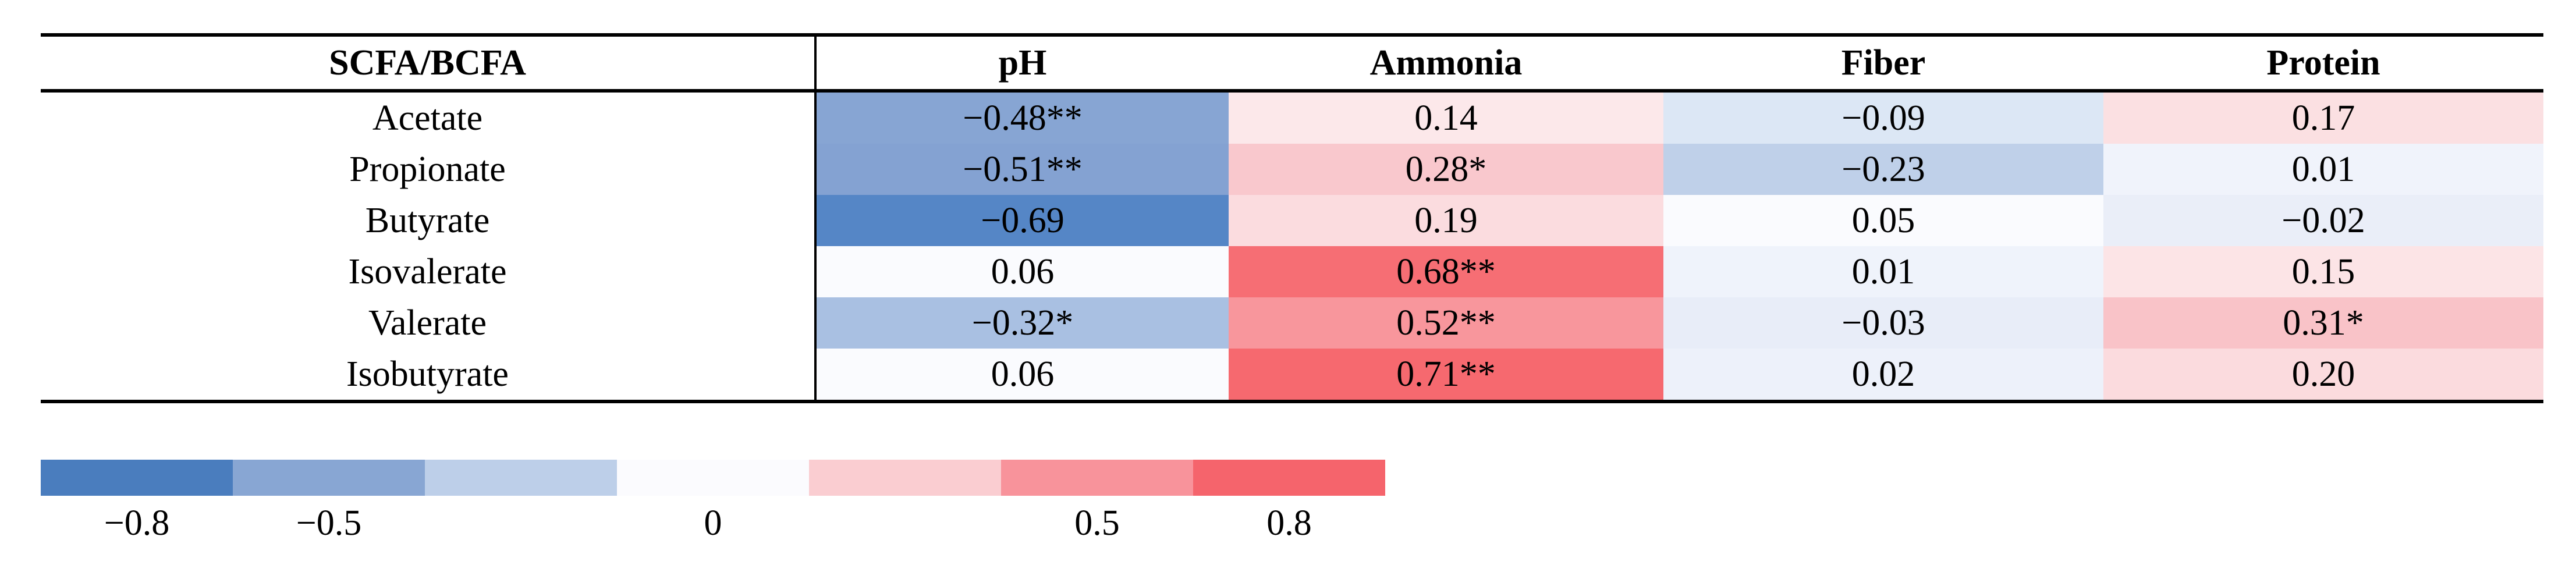 Image resolution: width=2576 pixels, height=565 pixels. I want to click on table-row-propionate: Propionate −0.51** 0.28* −0.23 0.01, so click(1292, 169).